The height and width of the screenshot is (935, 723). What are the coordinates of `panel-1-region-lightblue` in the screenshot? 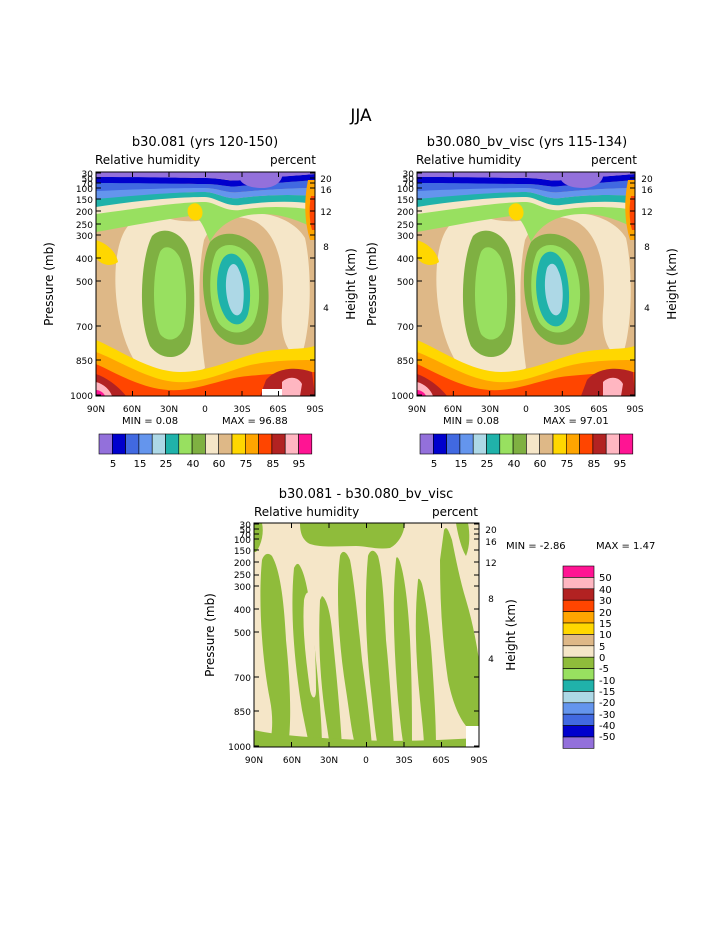 It's located at (234, 290).